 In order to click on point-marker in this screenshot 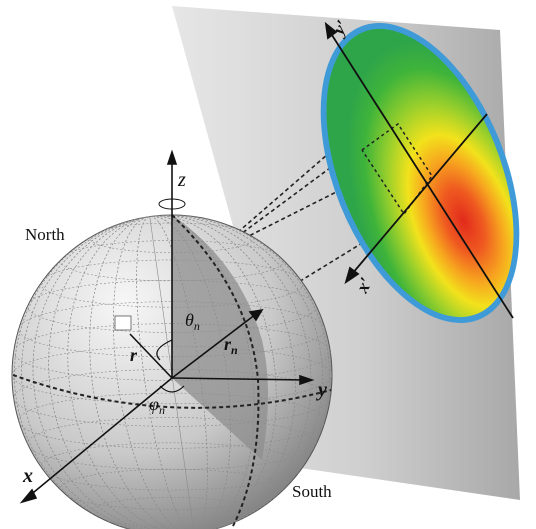, I will do `click(123, 323)`.